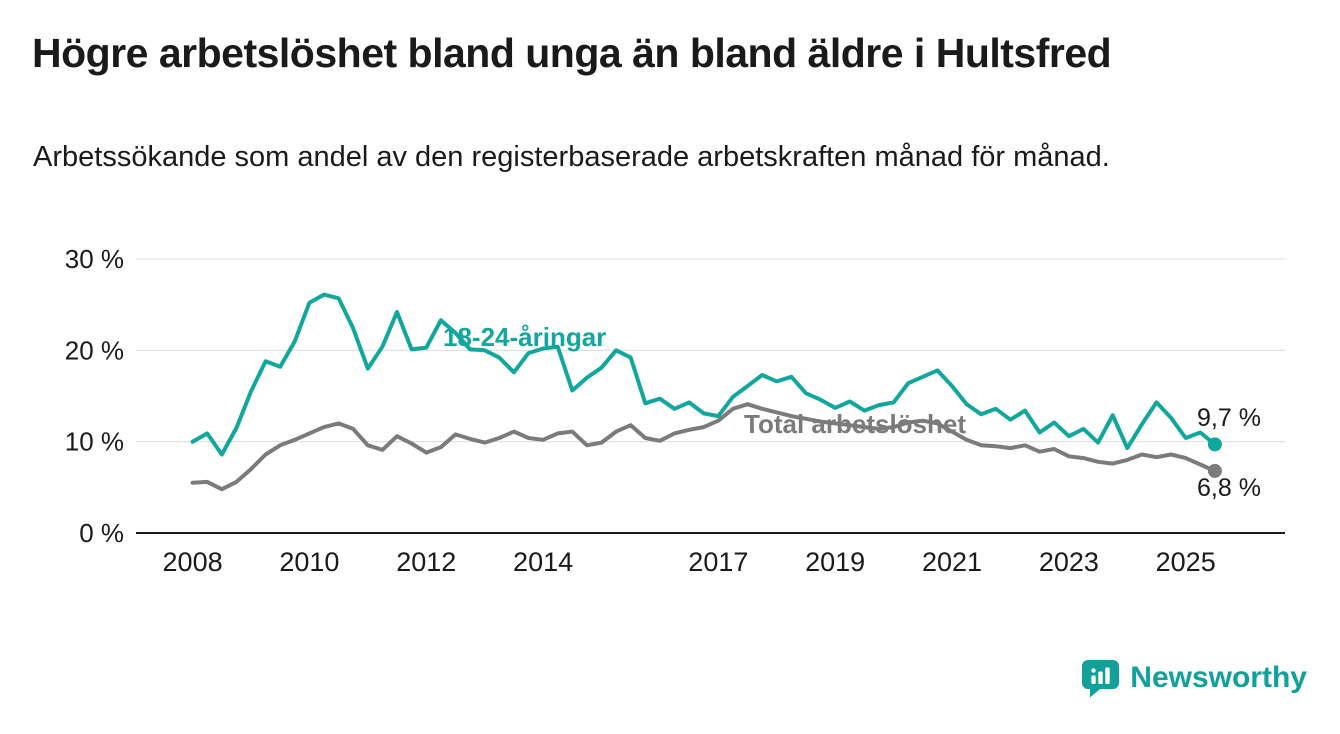 The width and height of the screenshot is (1340, 734). What do you see at coordinates (94, 259) in the screenshot?
I see `svg-text: 30 %` at bounding box center [94, 259].